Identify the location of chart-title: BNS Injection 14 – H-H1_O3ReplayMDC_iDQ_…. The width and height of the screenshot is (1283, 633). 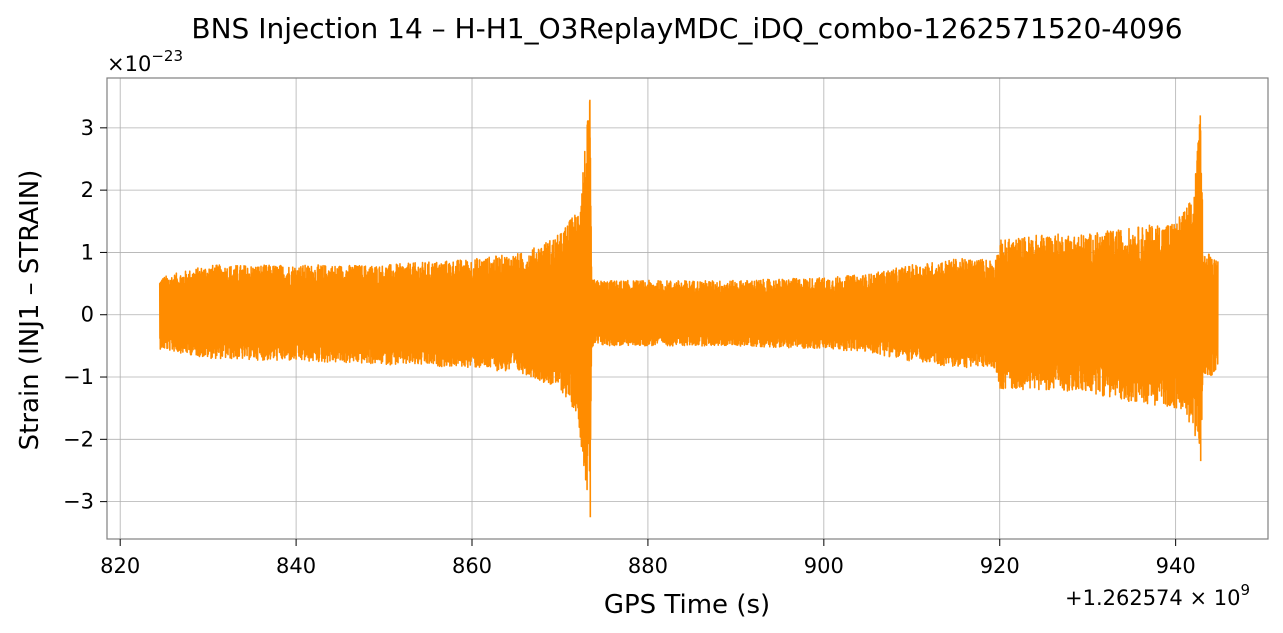
(686, 28).